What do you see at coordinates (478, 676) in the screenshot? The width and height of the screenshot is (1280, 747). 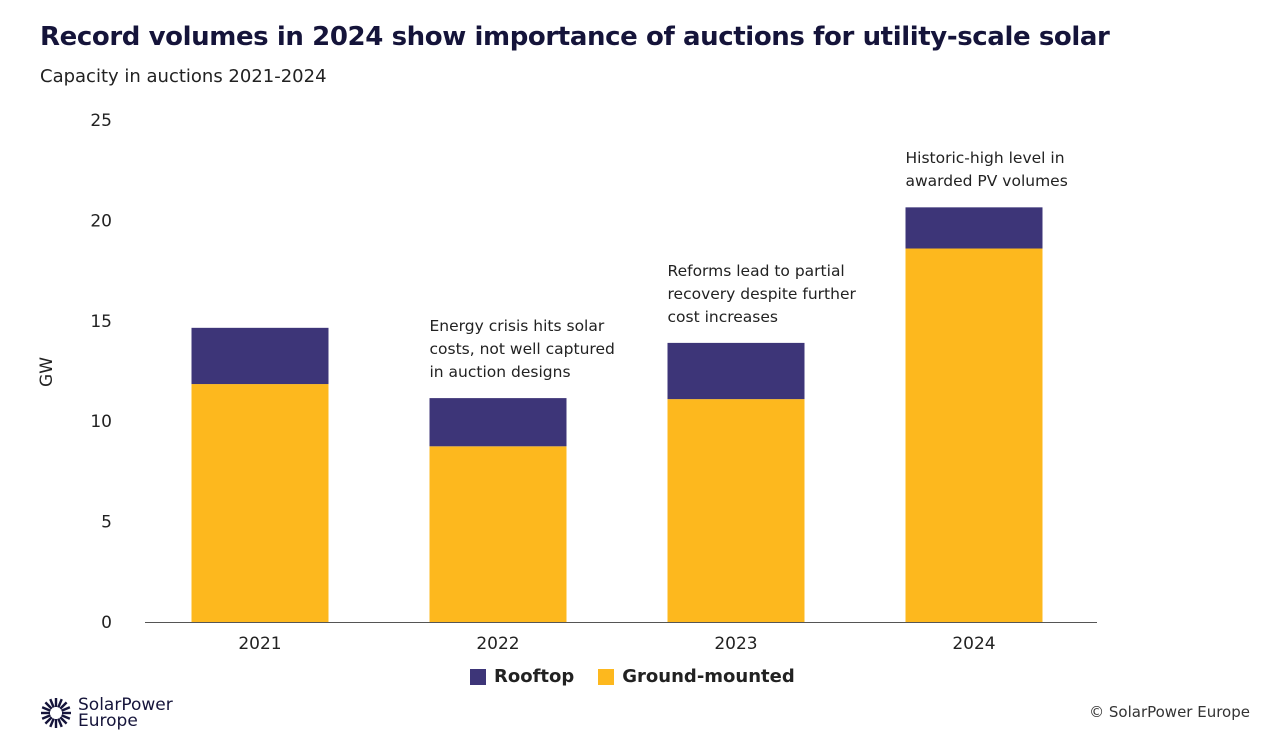 I see `legend-swatch-rooftop` at bounding box center [478, 676].